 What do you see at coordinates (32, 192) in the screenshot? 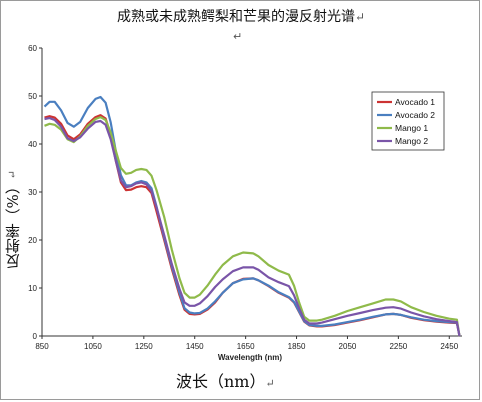
I see `y-tick-label: 30` at bounding box center [32, 192].